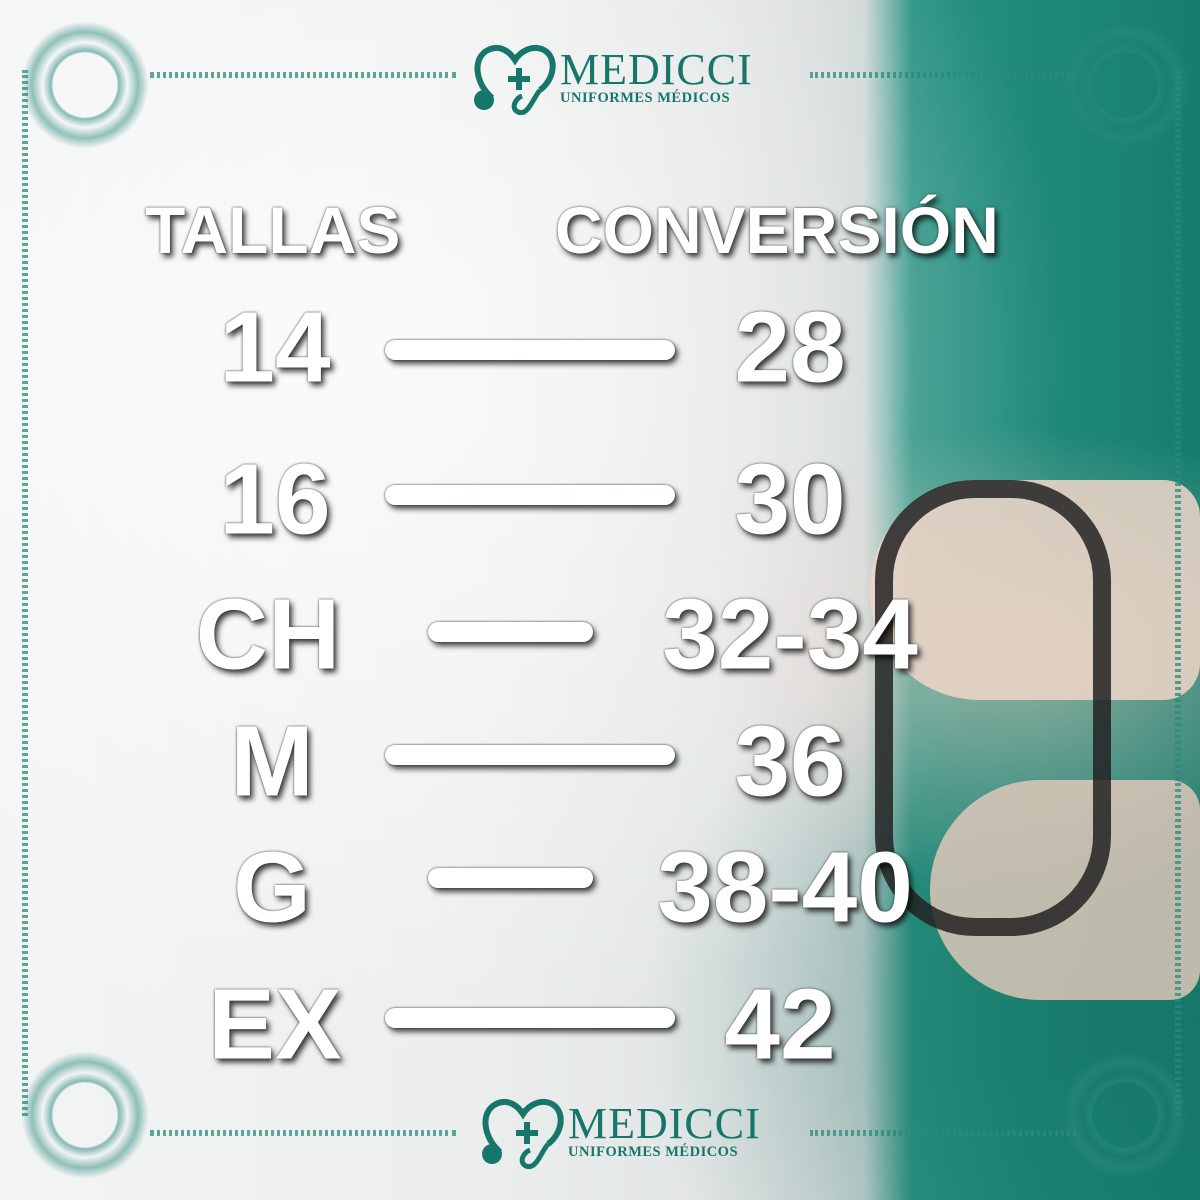 Image resolution: width=1200 pixels, height=1200 pixels. I want to click on logo-top: MEDICCI UNIFORMES MÉDICOS, so click(611, 78).